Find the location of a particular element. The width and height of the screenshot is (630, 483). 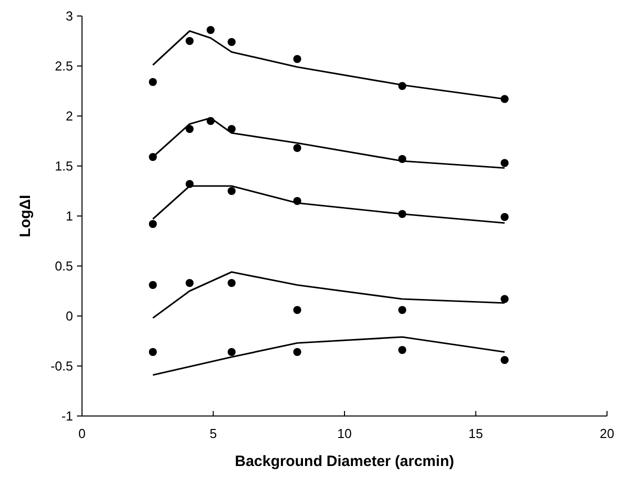

y-tick-label: 1.5 is located at coordinates (63, 166).